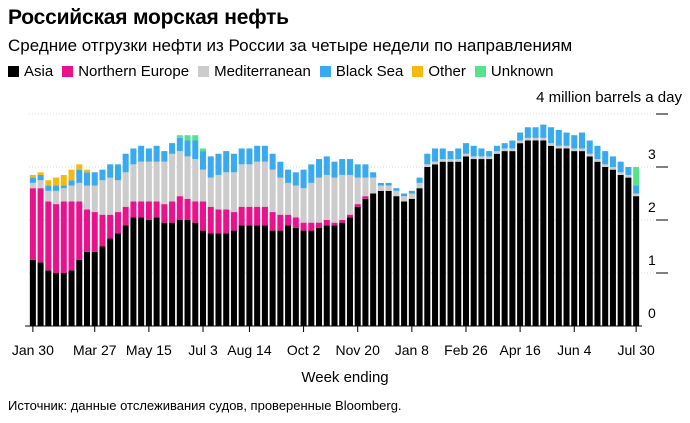  What do you see at coordinates (574, 350) in the screenshot?
I see `x-tick-label: Jun 4` at bounding box center [574, 350].